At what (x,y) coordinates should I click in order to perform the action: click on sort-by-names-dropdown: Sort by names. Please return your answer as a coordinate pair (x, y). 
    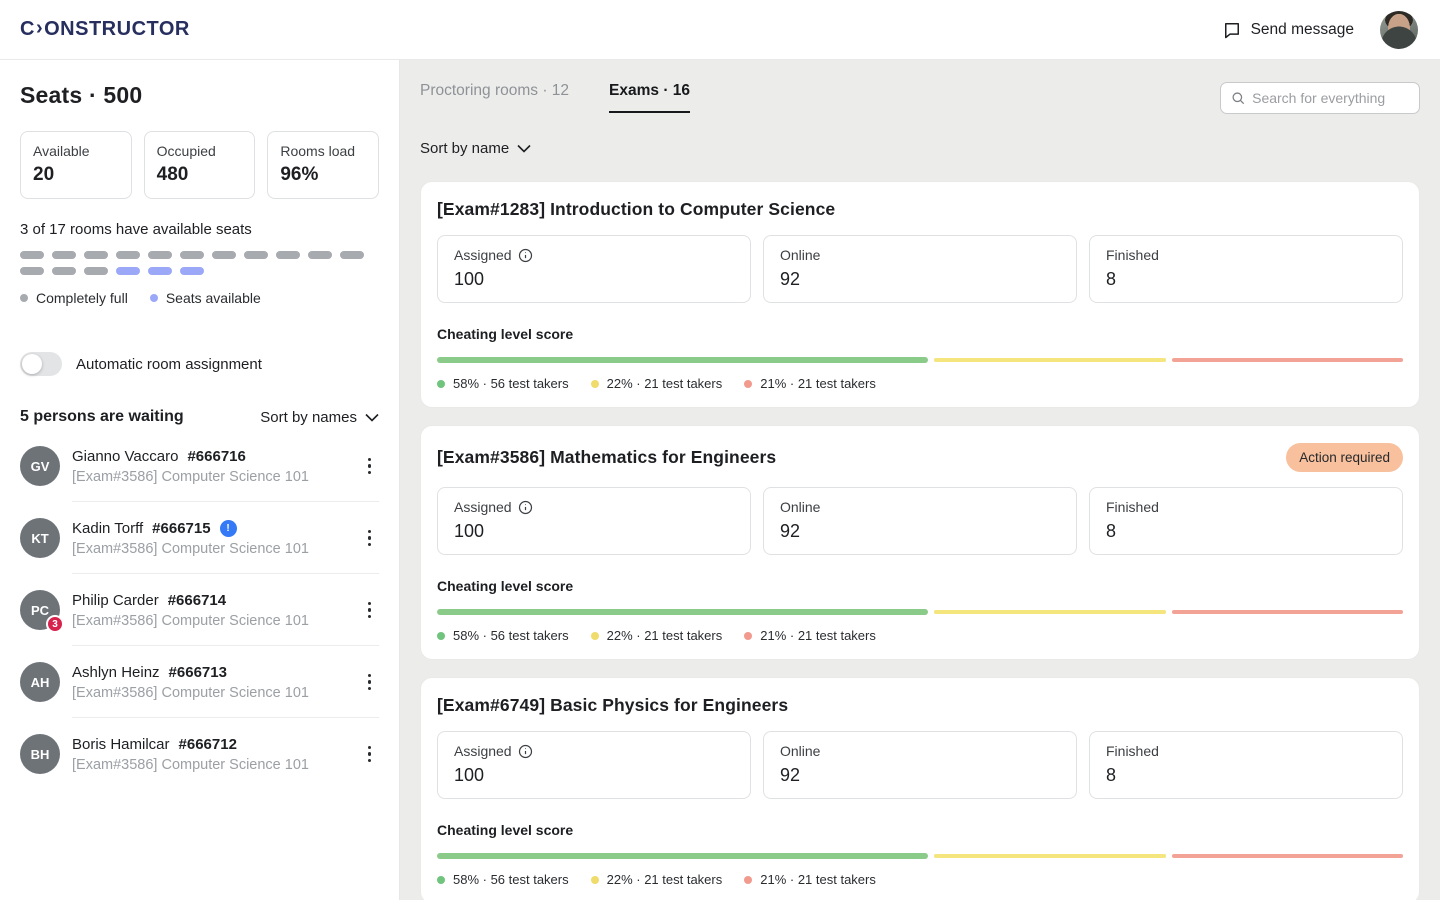
    Looking at the image, I should click on (319, 417).